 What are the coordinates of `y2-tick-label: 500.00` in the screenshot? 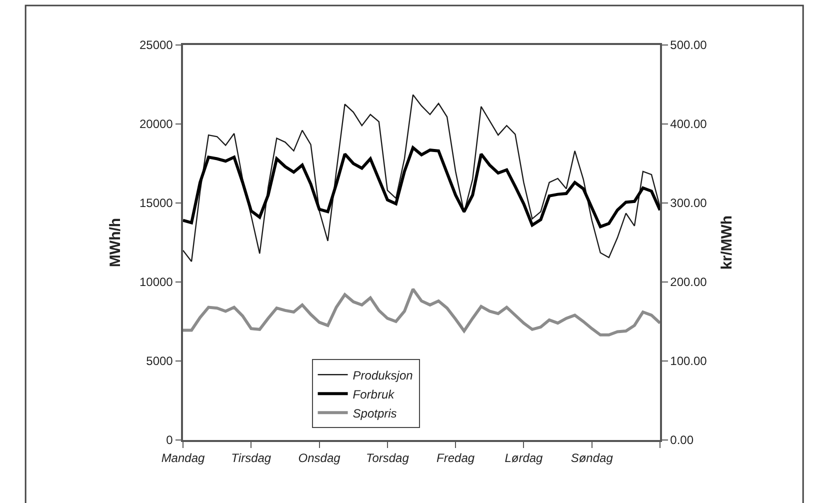 It's located at (689, 45).